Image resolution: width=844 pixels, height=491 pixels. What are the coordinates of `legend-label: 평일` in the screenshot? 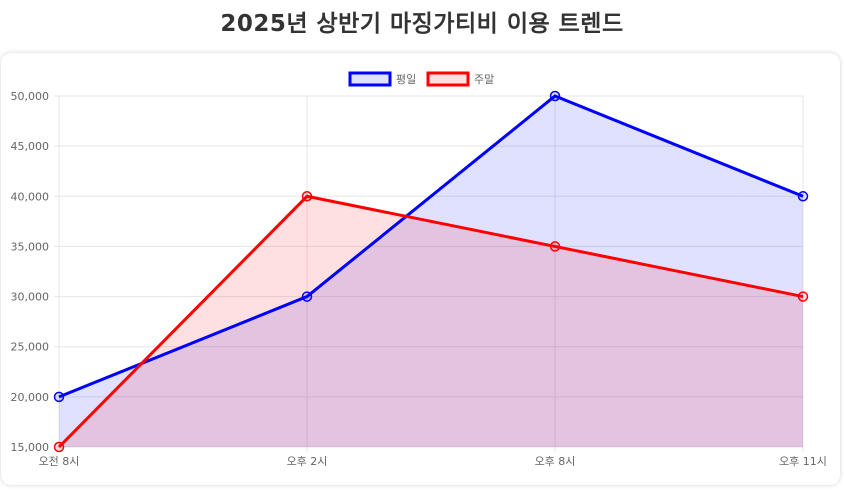 It's located at (406, 79).